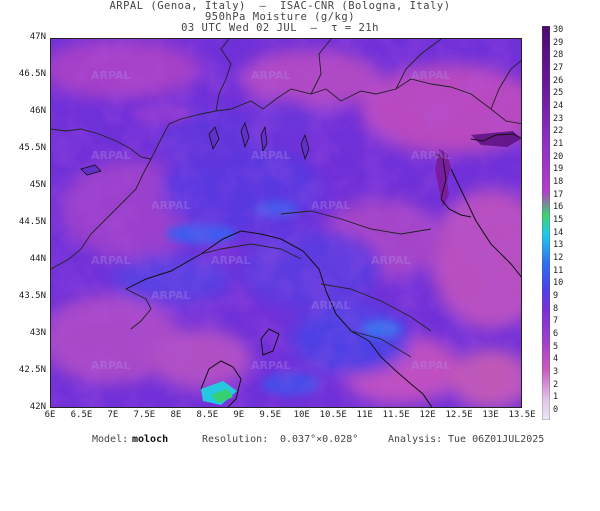  Describe the element at coordinates (558, 207) in the screenshot. I see `colorbar-tick-label: 16` at that location.